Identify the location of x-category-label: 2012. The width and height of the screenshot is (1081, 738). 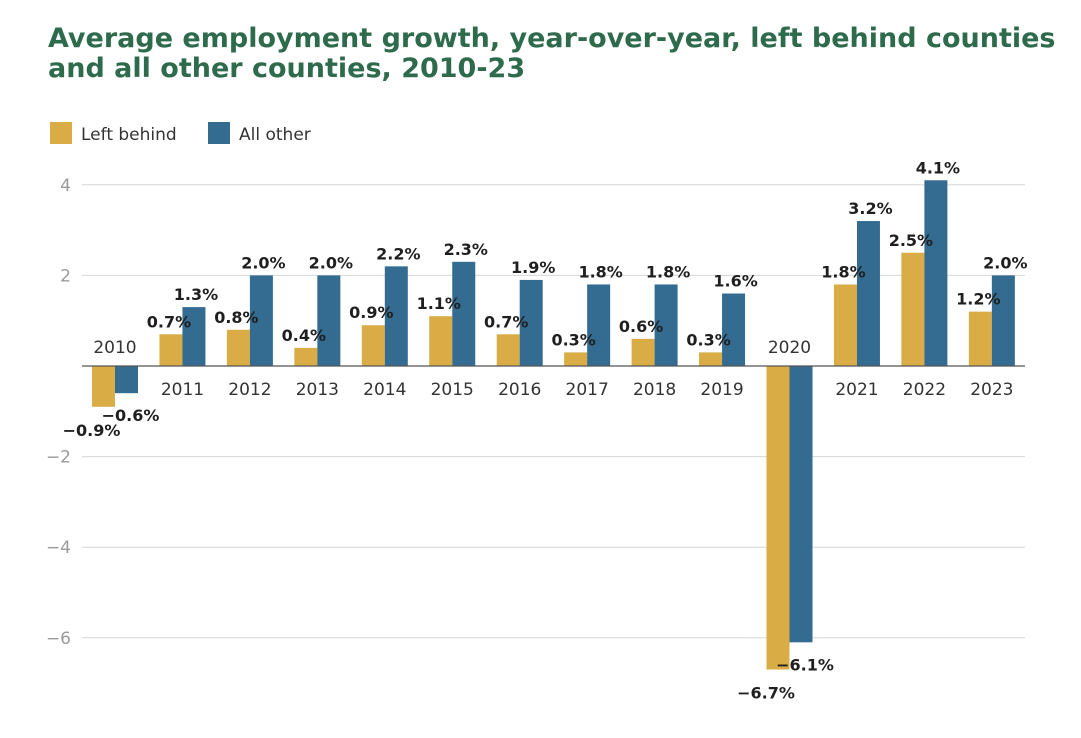
(249, 390).